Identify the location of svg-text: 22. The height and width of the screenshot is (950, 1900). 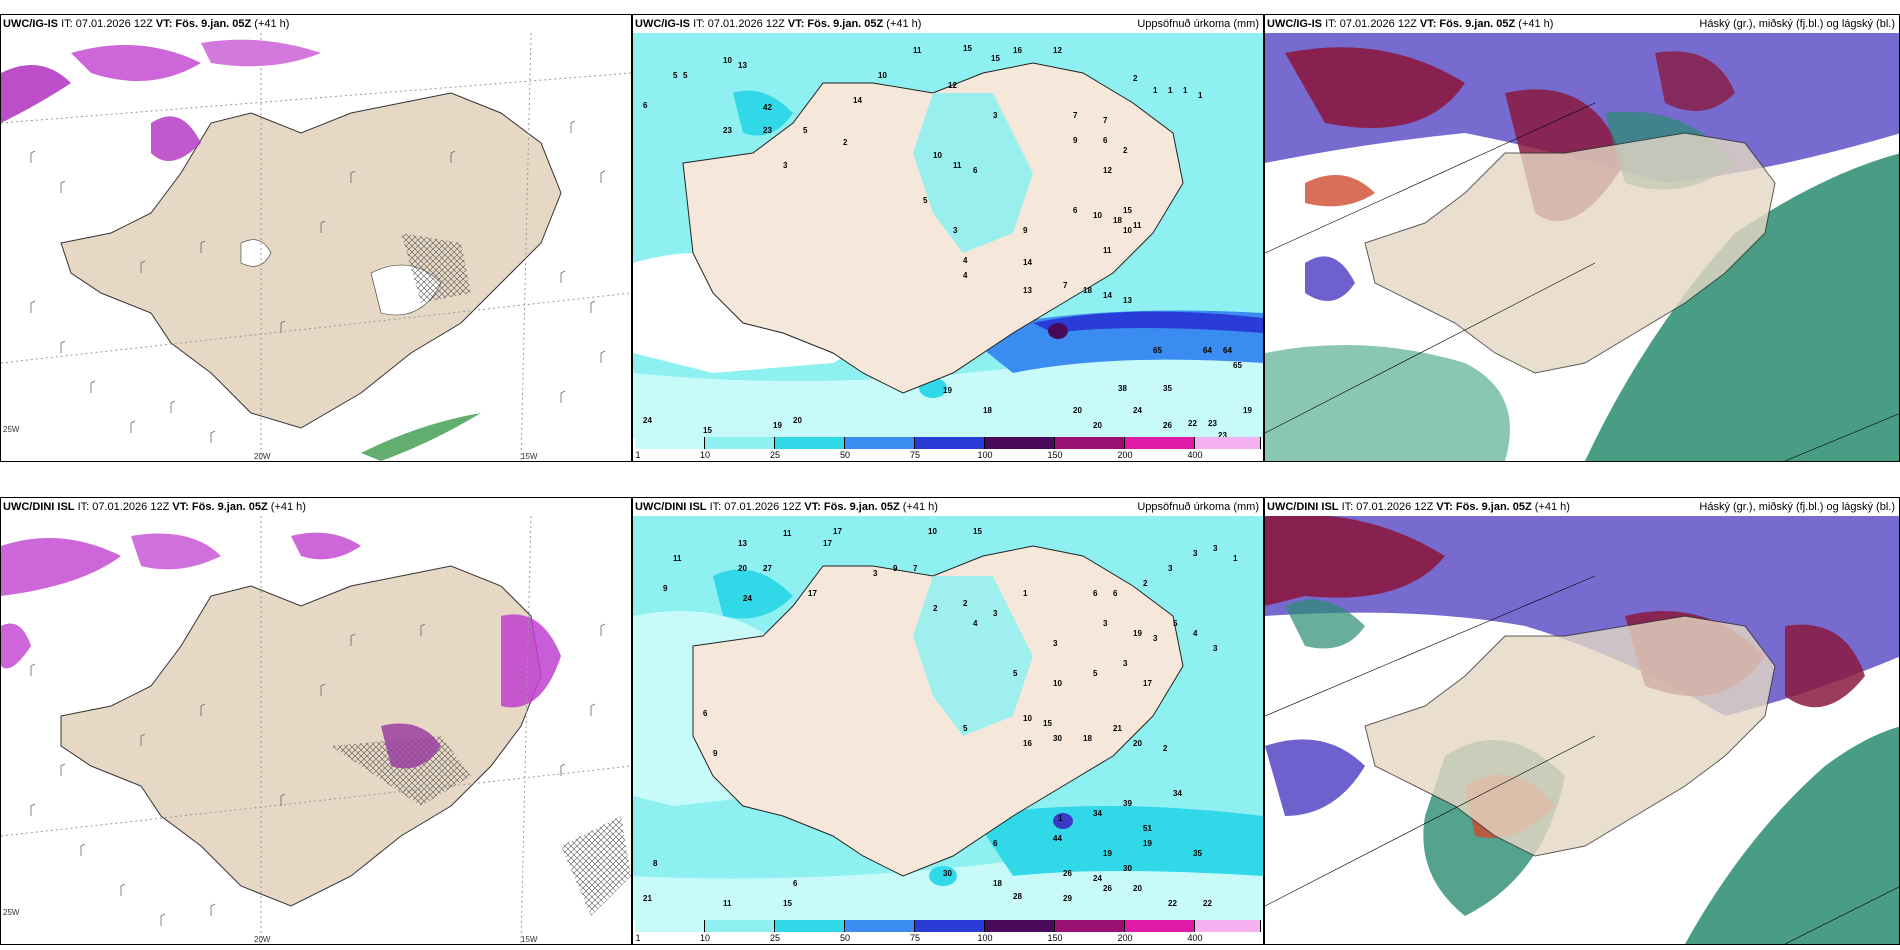
(1172, 903).